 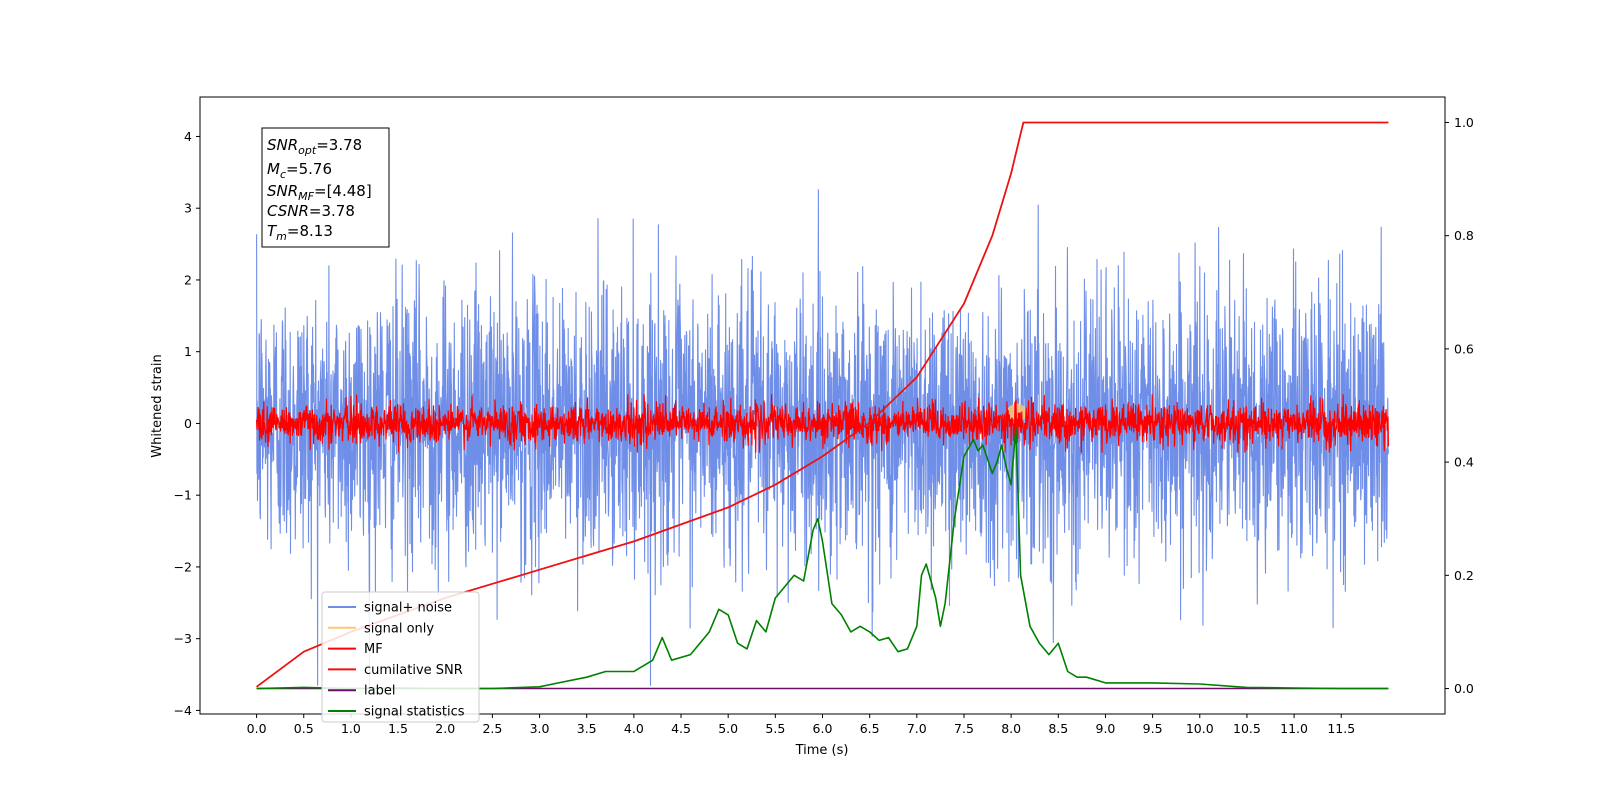 I want to click on y2-tick-label: 0.4, so click(x=1464, y=462).